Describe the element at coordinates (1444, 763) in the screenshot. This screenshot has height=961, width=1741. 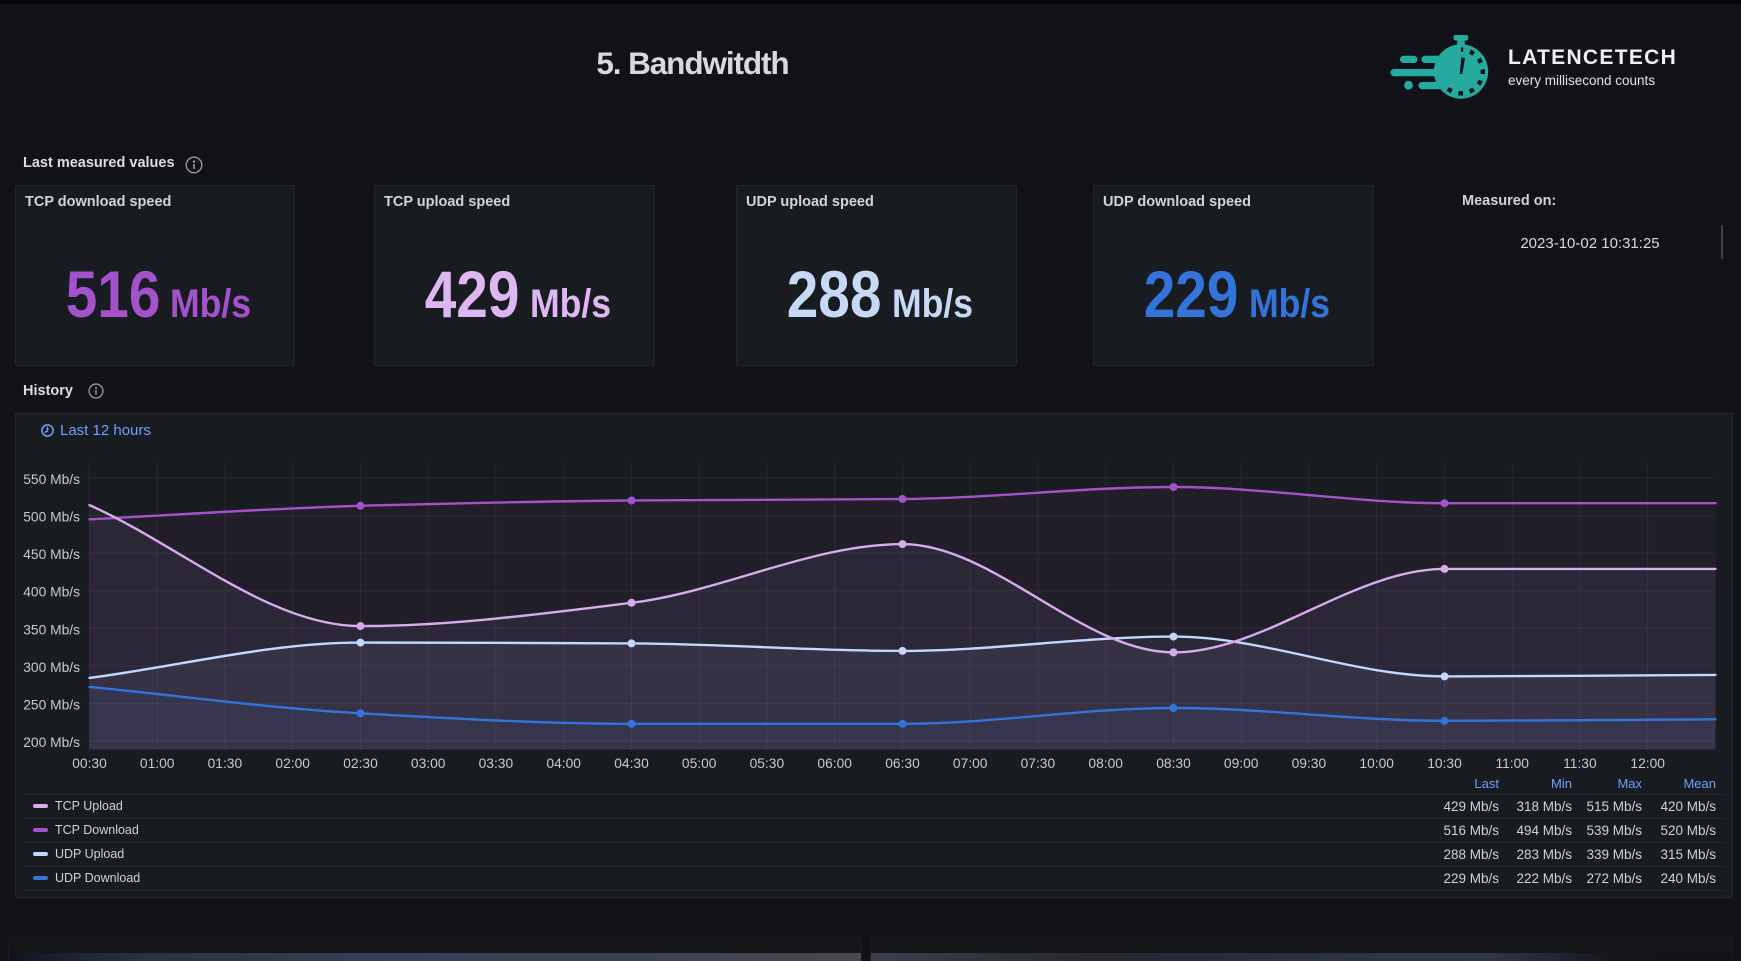
I see `svg-text: 10:30` at that location.